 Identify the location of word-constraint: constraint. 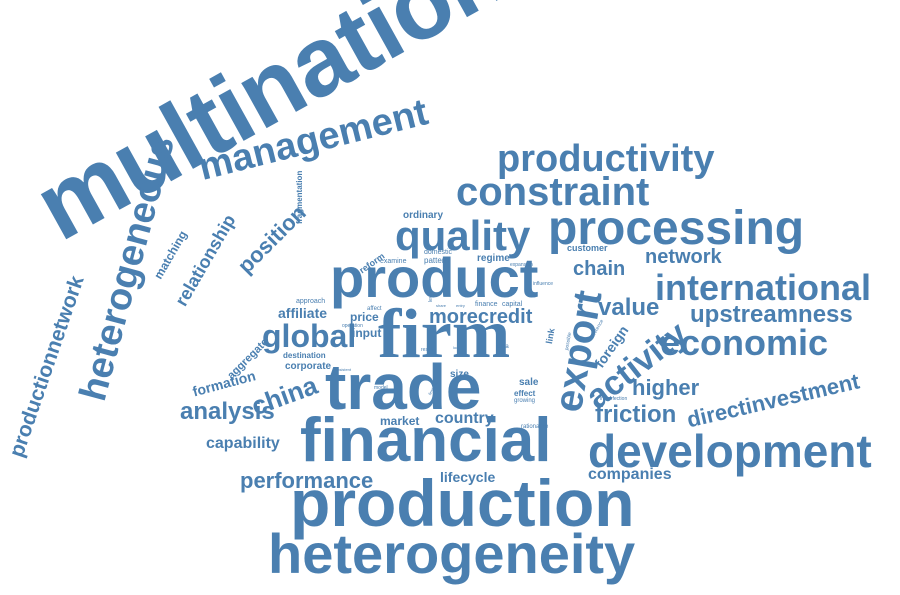
(553, 192).